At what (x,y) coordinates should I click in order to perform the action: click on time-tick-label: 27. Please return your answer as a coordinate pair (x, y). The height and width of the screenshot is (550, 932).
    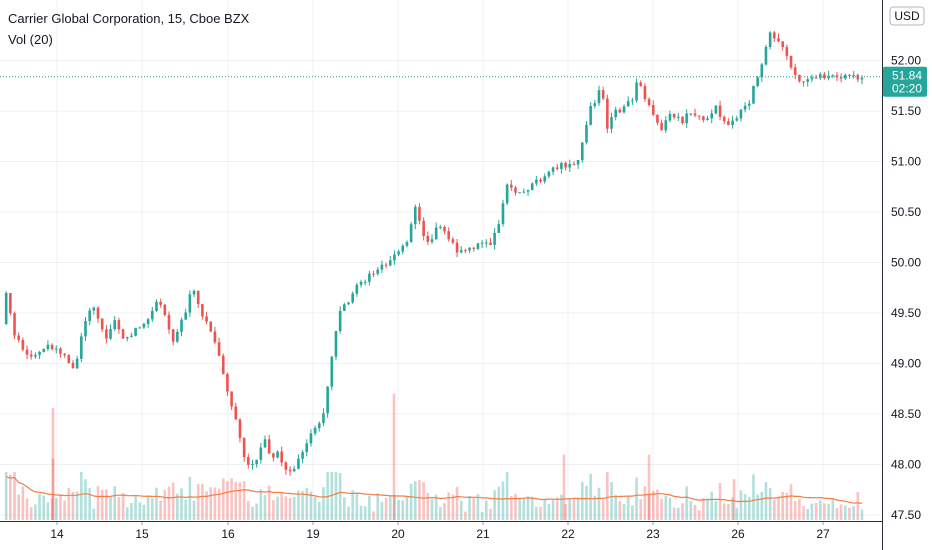
    Looking at the image, I should click on (823, 534).